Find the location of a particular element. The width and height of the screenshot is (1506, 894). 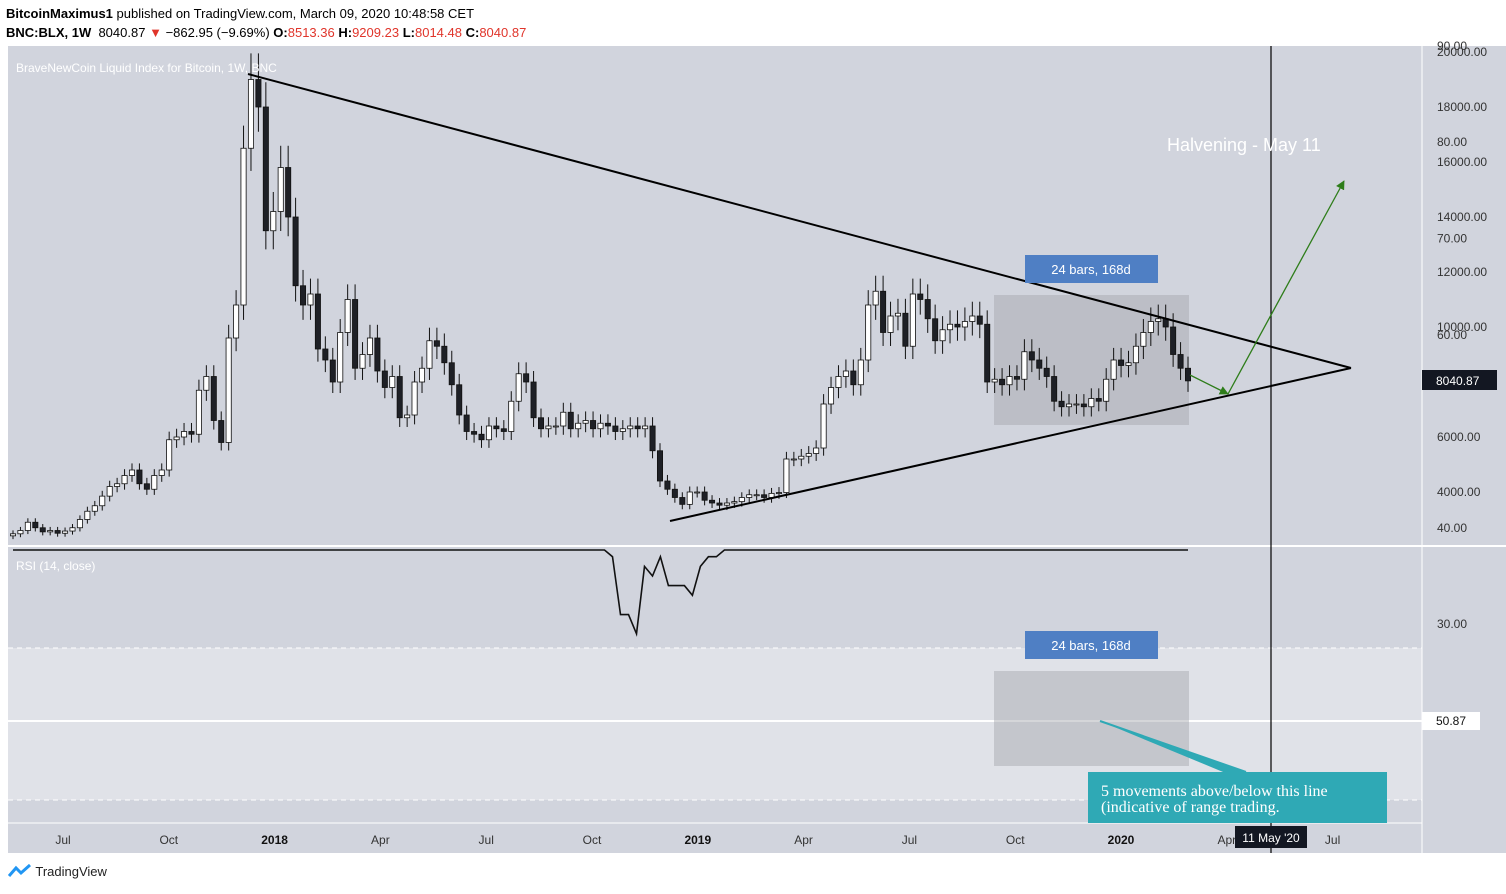

open-label: O: is located at coordinates (280, 32).